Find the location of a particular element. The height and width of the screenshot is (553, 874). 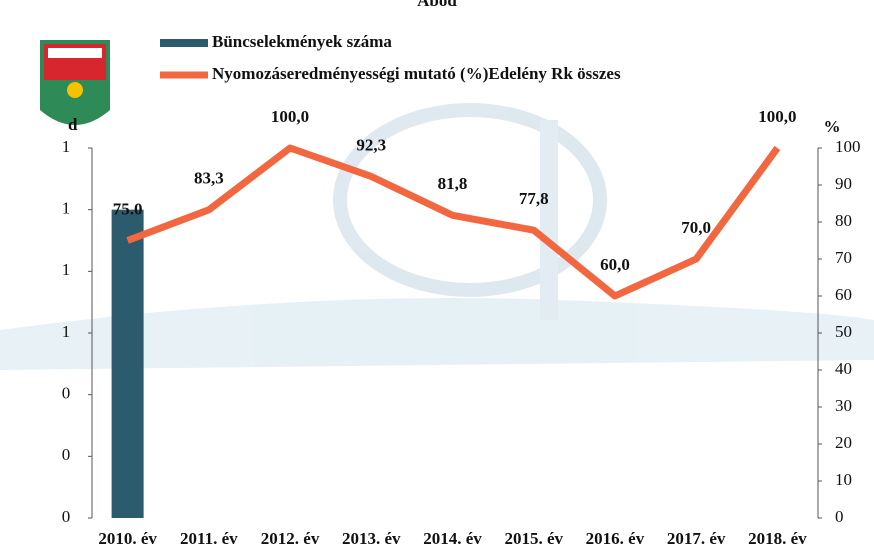

x-tick-label: 2014. év is located at coordinates (452, 538).